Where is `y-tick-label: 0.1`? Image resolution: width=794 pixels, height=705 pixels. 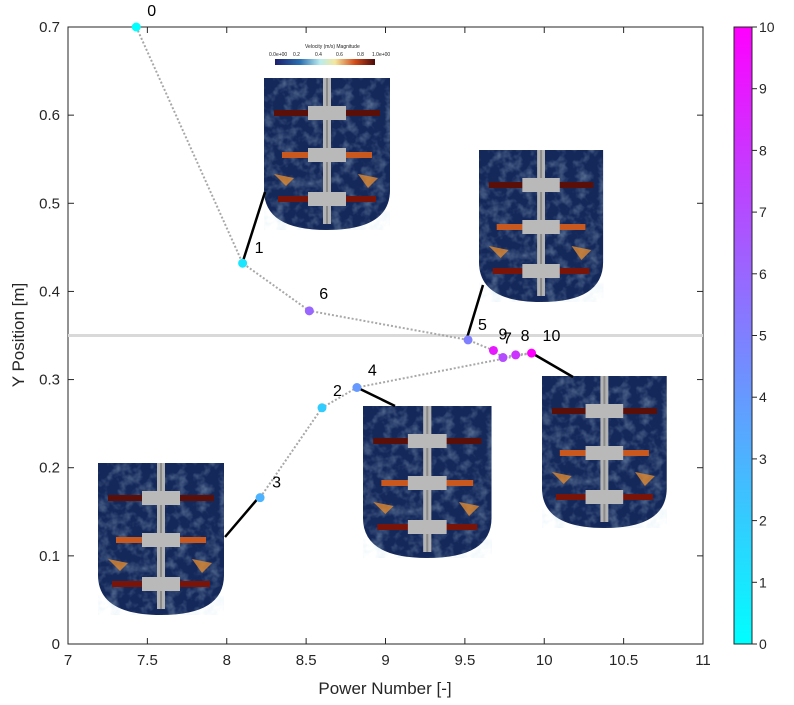
y-tick-label: 0.1 is located at coordinates (49, 556).